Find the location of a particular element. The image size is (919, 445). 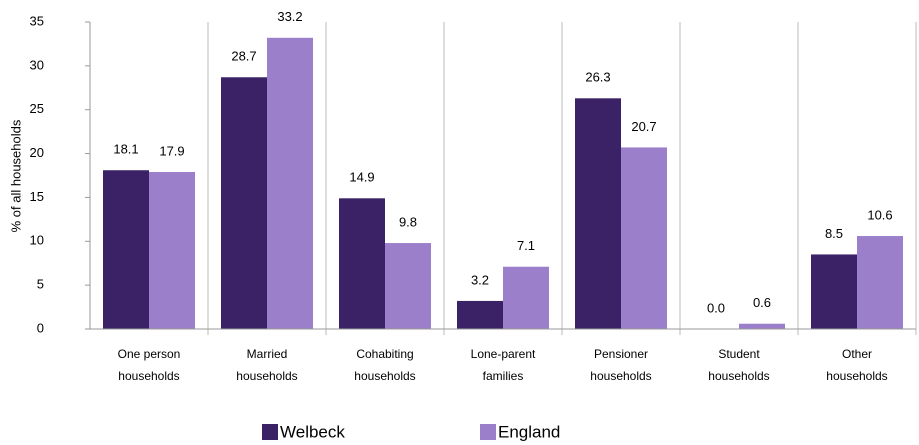

x-tick-label: Cohabiting is located at coordinates (384, 354).